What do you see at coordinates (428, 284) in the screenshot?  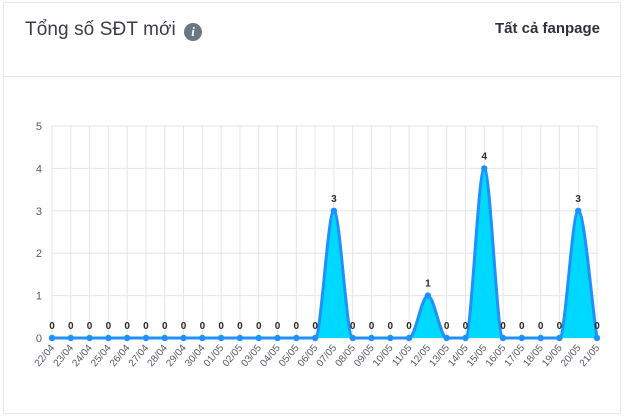 I see `data-label: 1` at bounding box center [428, 284].